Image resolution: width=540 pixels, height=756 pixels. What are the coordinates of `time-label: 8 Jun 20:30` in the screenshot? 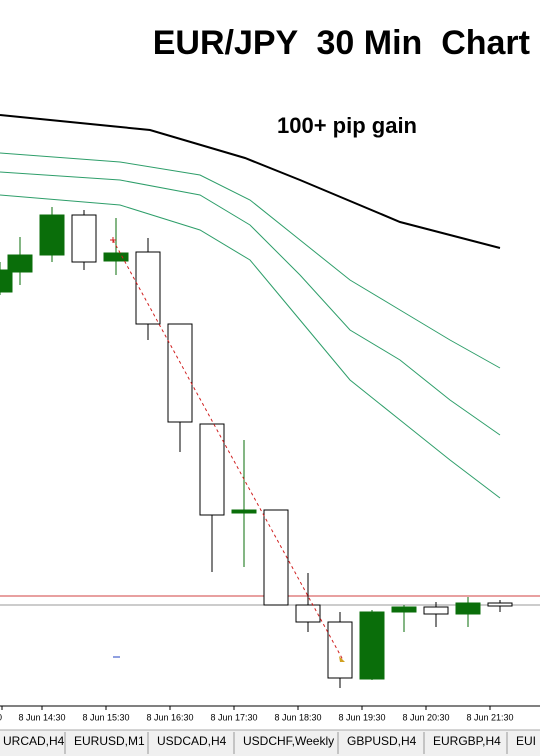 It's located at (425, 717).